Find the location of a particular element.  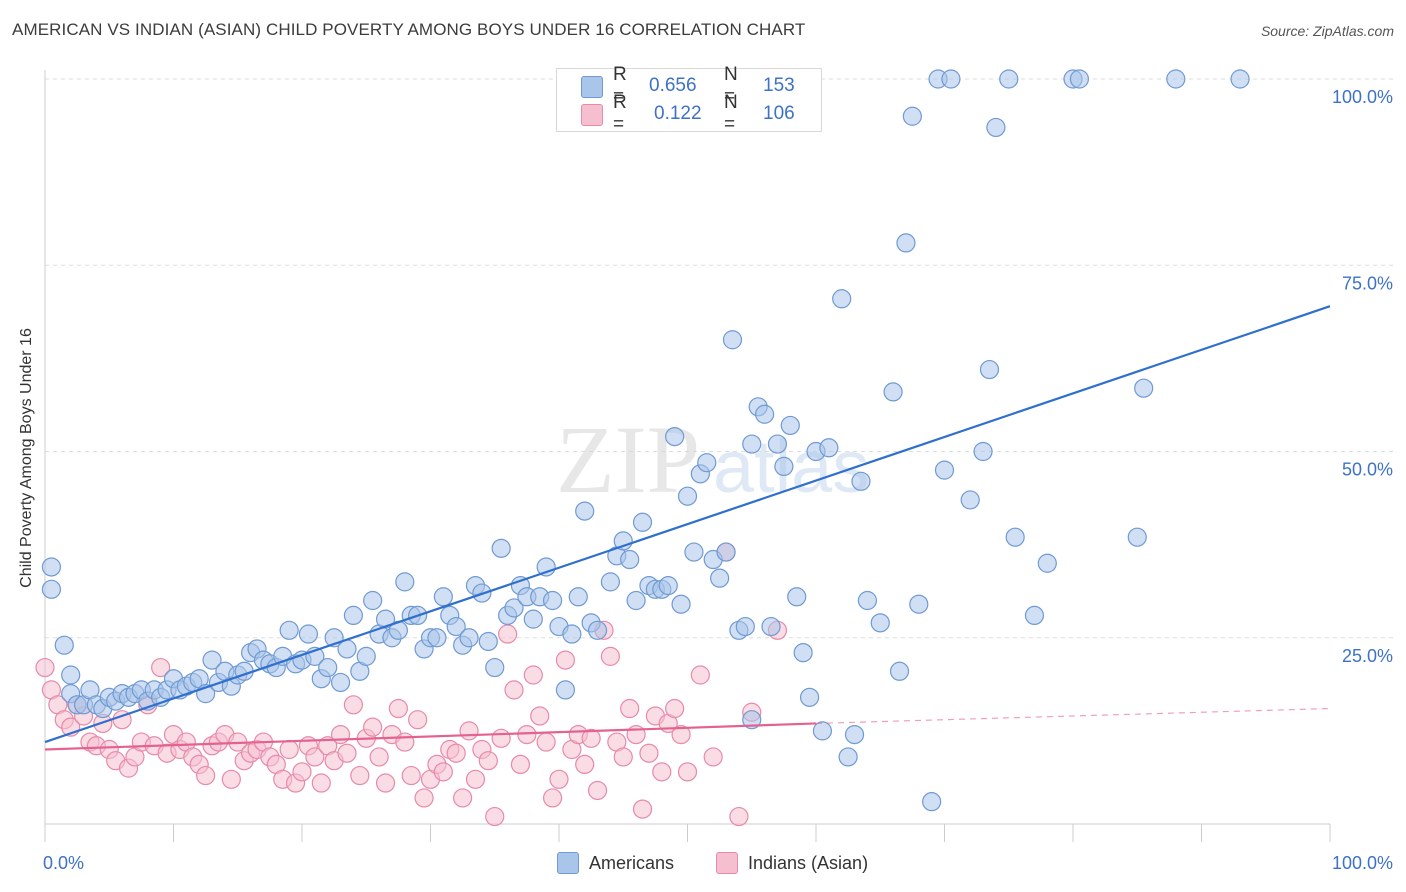

trendline-indians-extrapolated is located at coordinates (1073, 716).